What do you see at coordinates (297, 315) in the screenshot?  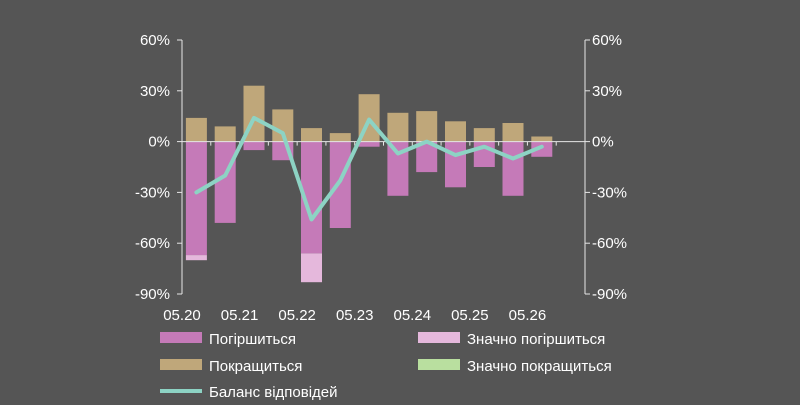 I see `x-tick-label: 05.22` at bounding box center [297, 315].